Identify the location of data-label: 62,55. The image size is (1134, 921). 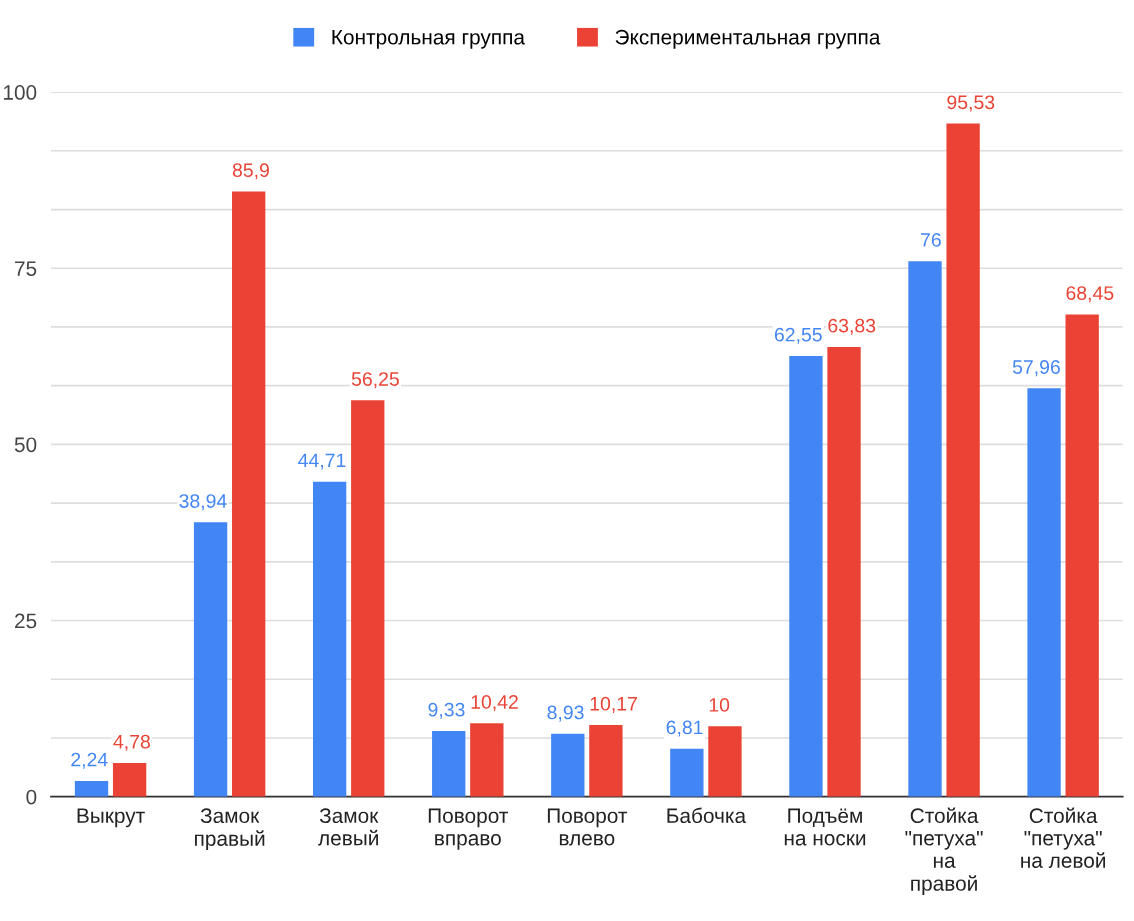
(798, 335).